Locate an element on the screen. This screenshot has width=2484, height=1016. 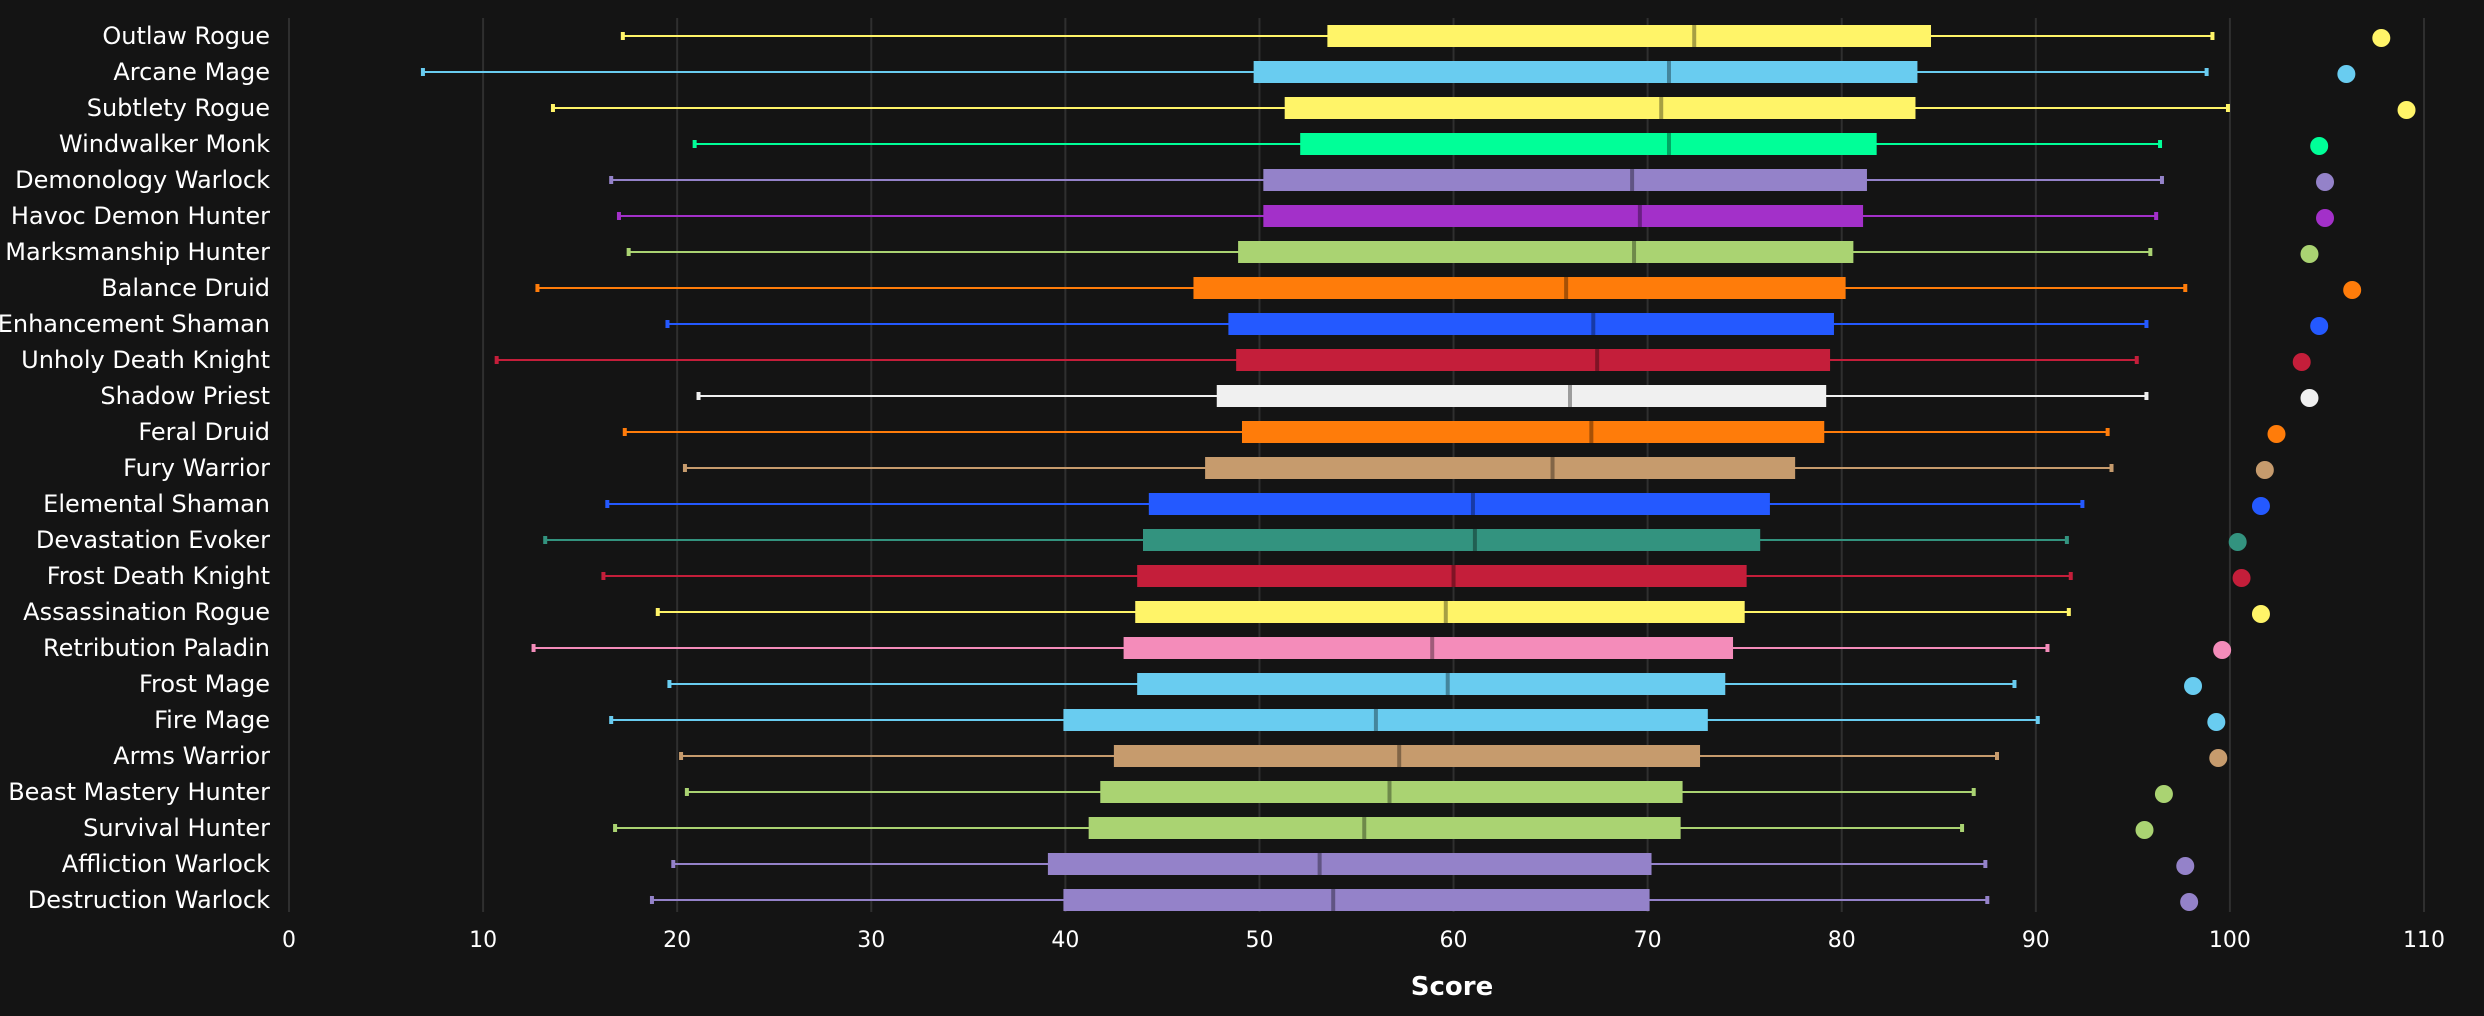
x-tick-label: 110 is located at coordinates (2424, 940).